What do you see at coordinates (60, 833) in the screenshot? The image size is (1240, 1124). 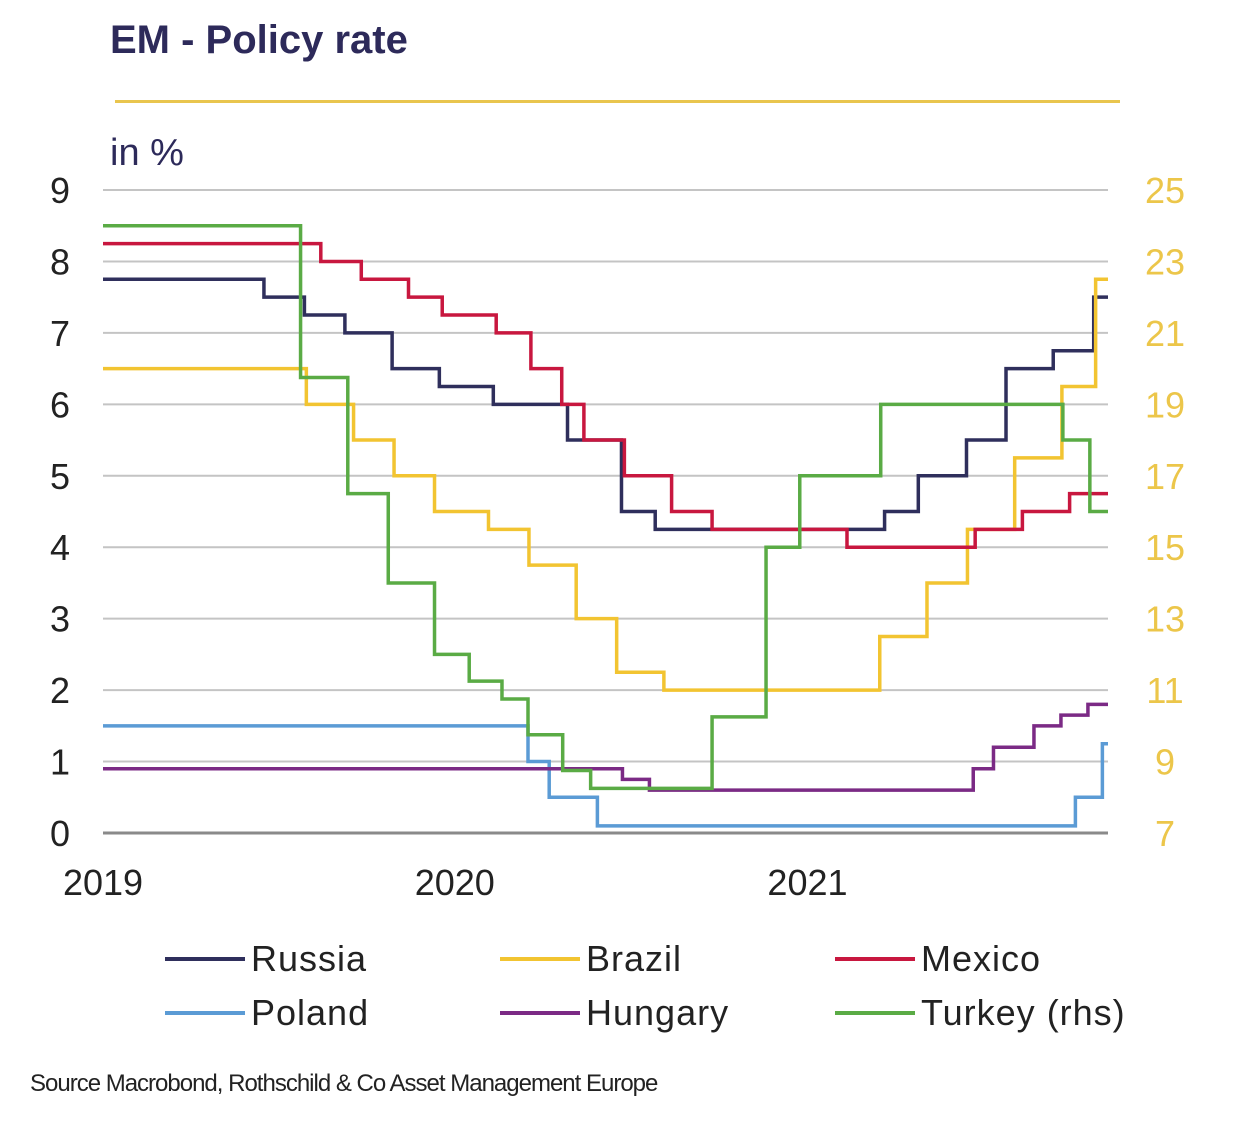 I see `y-left-tick-label: 0` at bounding box center [60, 833].